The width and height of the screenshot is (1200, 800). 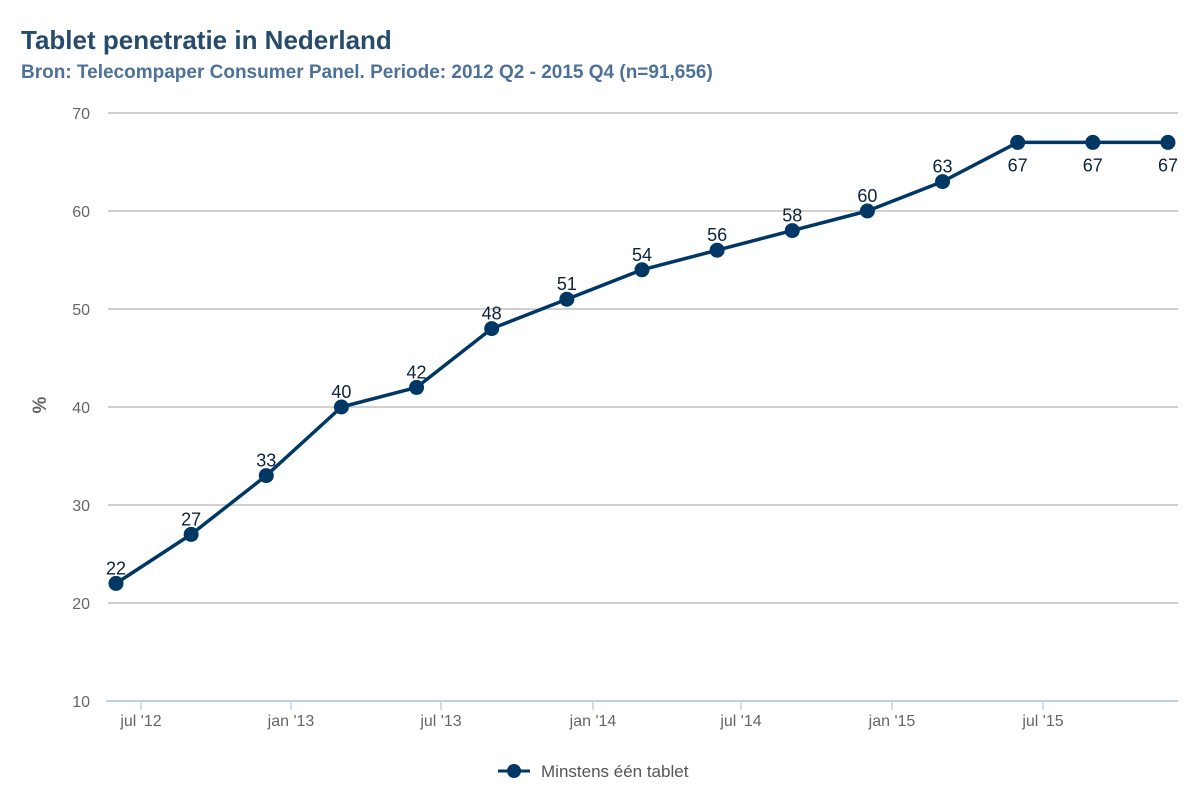 What do you see at coordinates (492, 314) in the screenshot?
I see `data-label: 48` at bounding box center [492, 314].